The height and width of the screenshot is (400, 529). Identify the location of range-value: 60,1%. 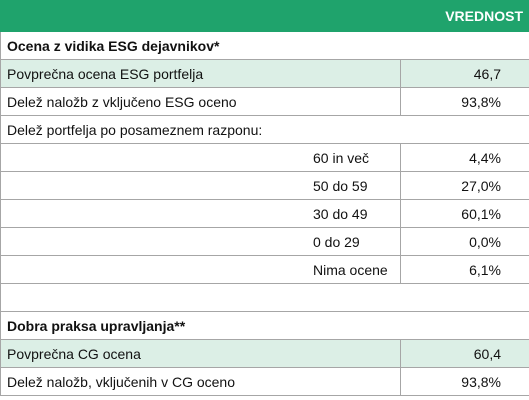
(464, 213).